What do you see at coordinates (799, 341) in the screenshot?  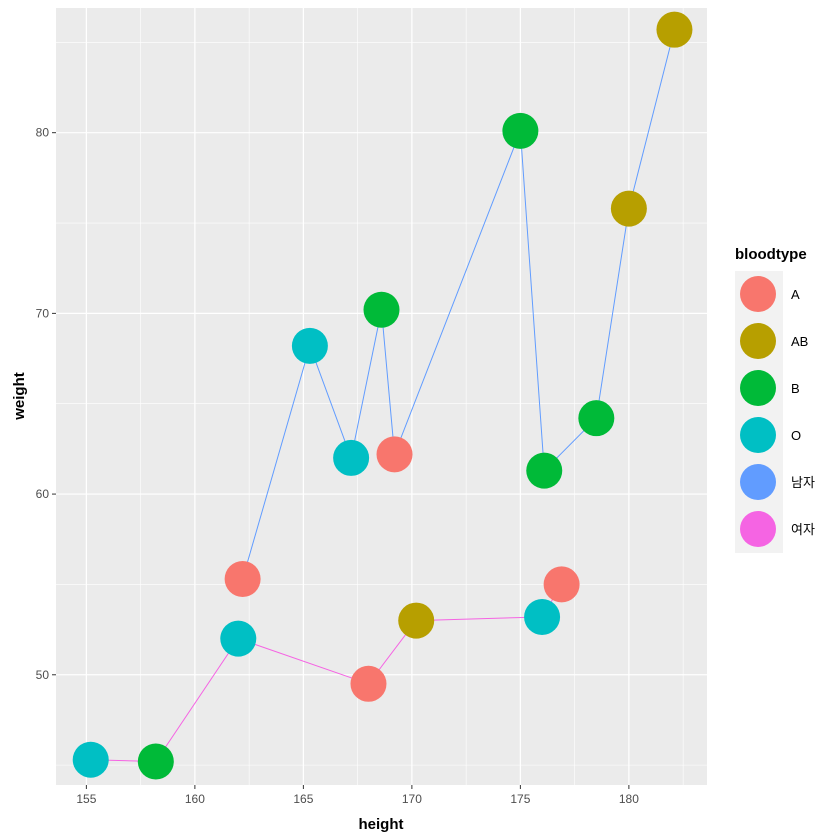 I see `legend-label-AB: AB` at bounding box center [799, 341].